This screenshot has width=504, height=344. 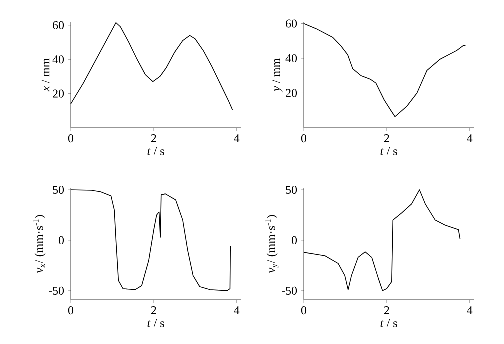 What do you see at coordinates (40, 244) in the screenshot?
I see `y-axis-title: v$_{x}$/ (mm·s$^{-1}$)` at bounding box center [40, 244].